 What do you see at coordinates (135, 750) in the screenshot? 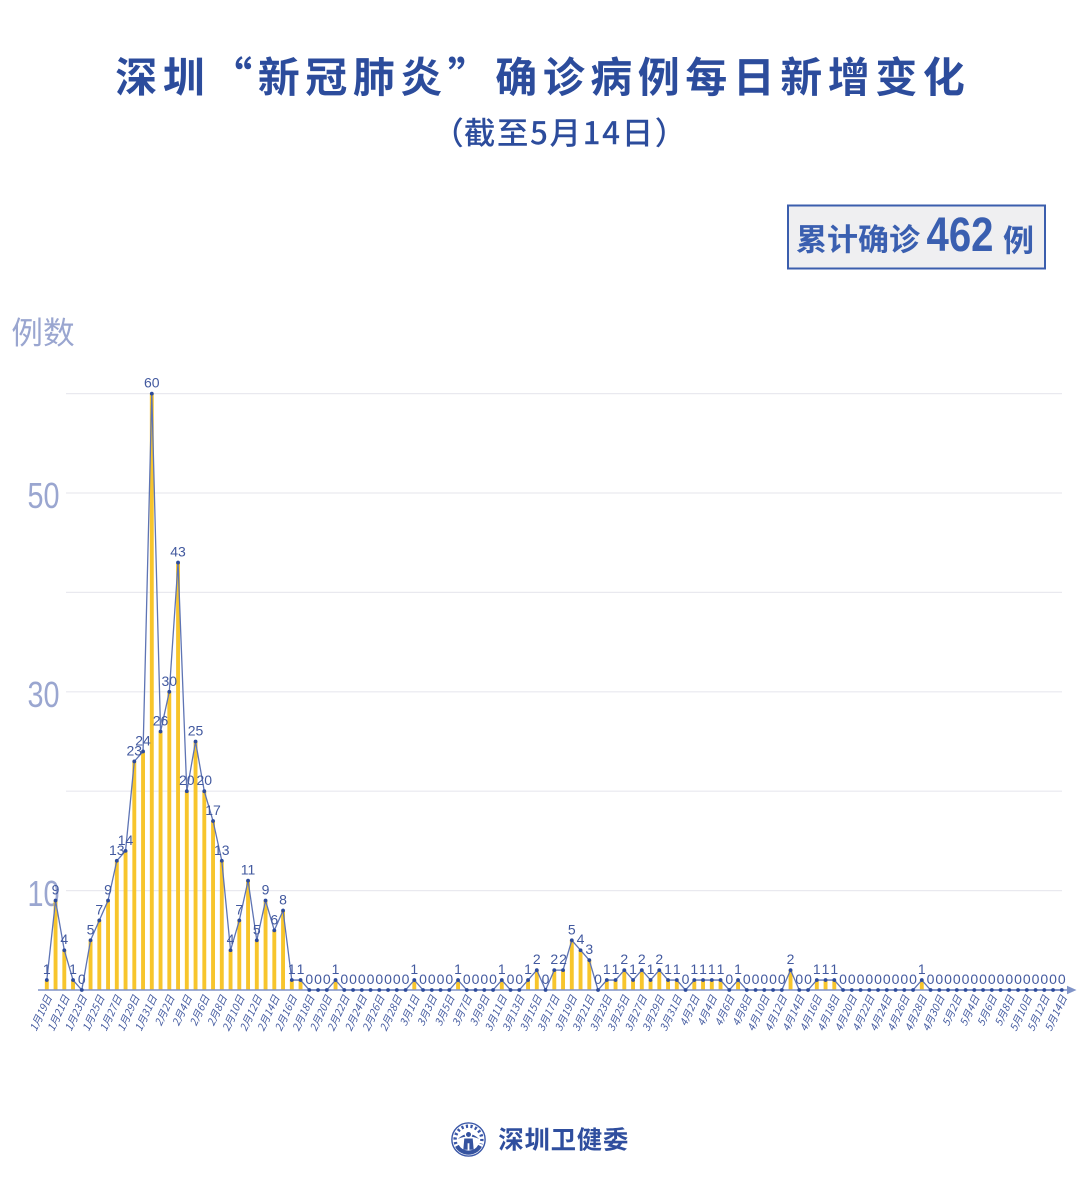
I see `svg-text: 23` at bounding box center [135, 750].